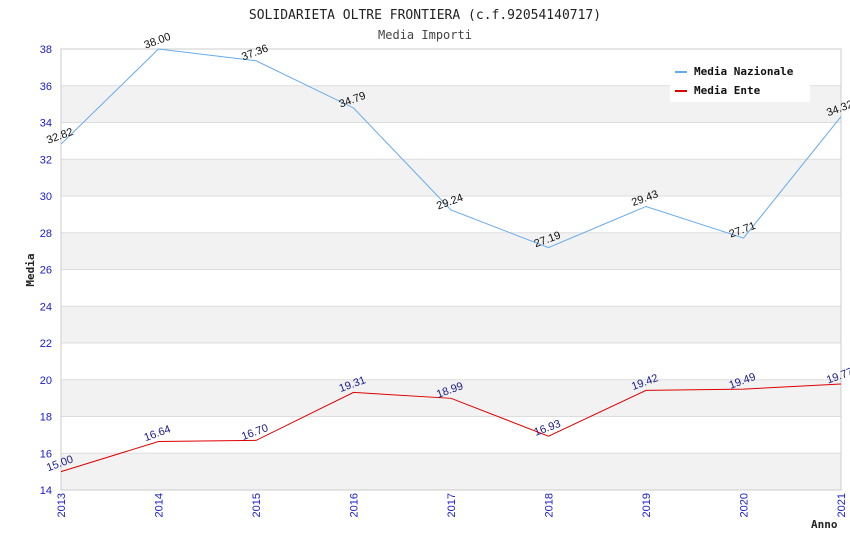  Describe the element at coordinates (46, 491) in the screenshot. I see `y-tick-label: 14` at that location.